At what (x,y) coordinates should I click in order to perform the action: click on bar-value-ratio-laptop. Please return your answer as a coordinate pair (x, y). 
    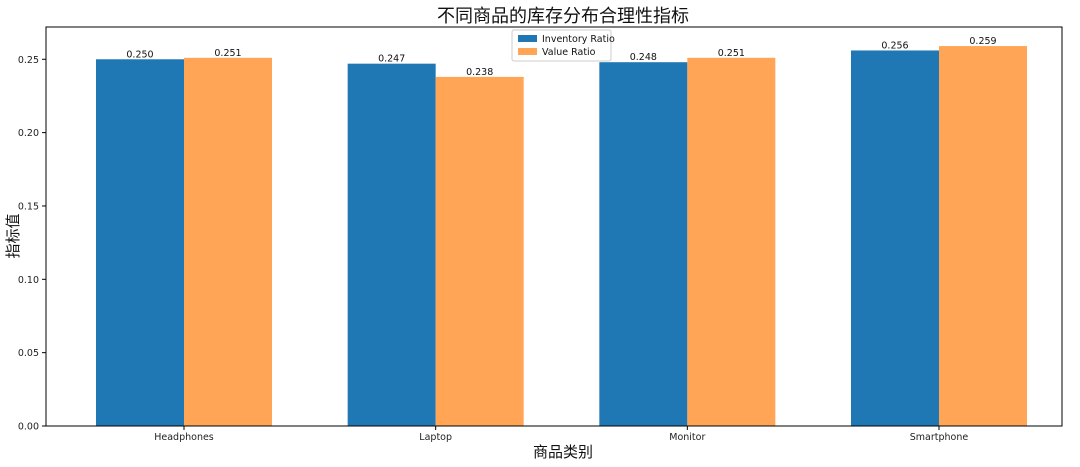
    Looking at the image, I should click on (479, 251).